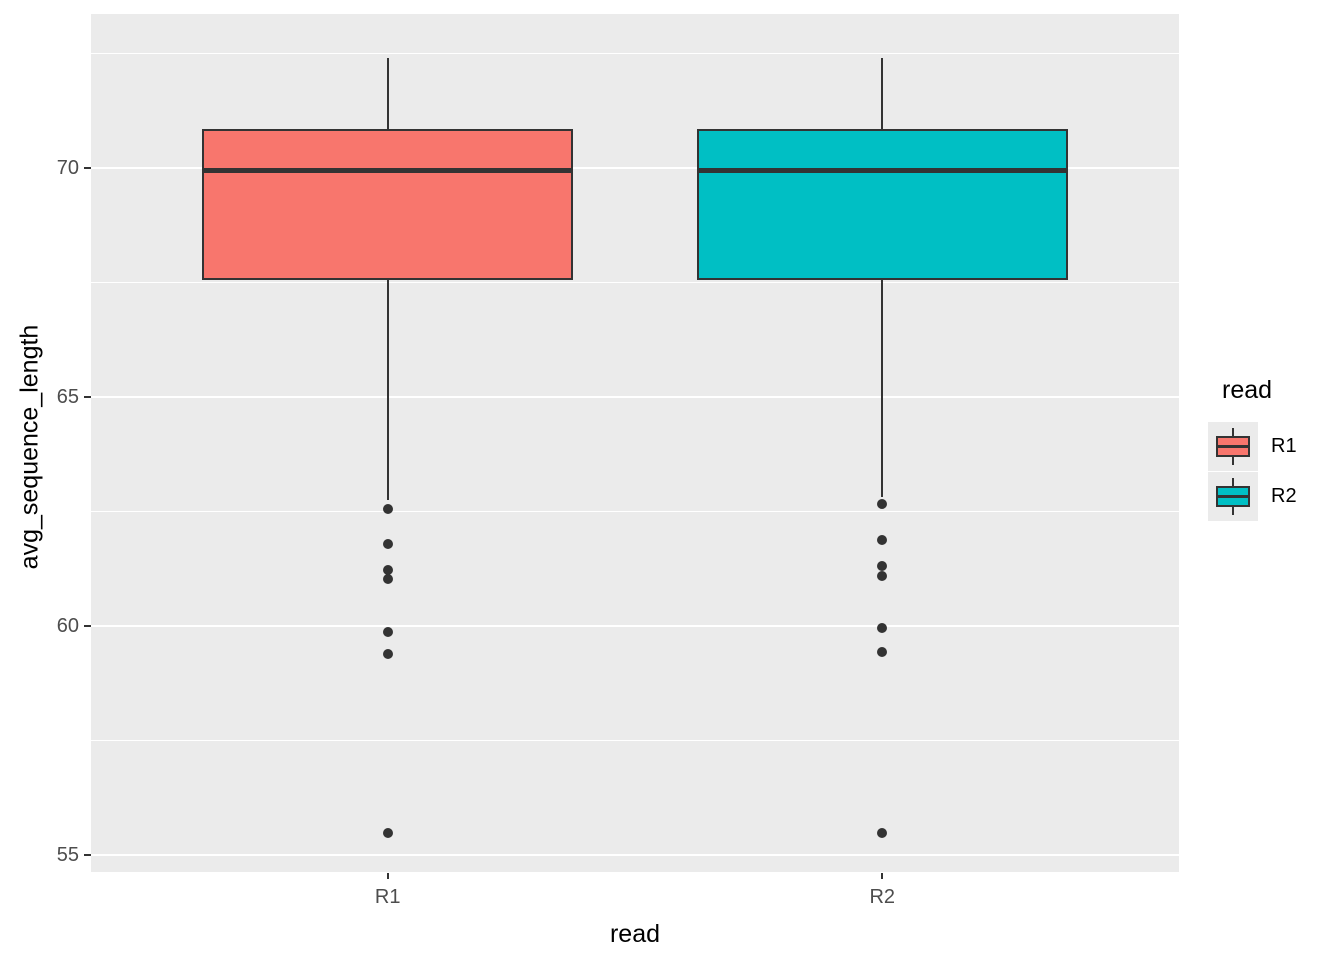  What do you see at coordinates (882, 388) in the screenshot?
I see `whisker-lower-R2` at bounding box center [882, 388].